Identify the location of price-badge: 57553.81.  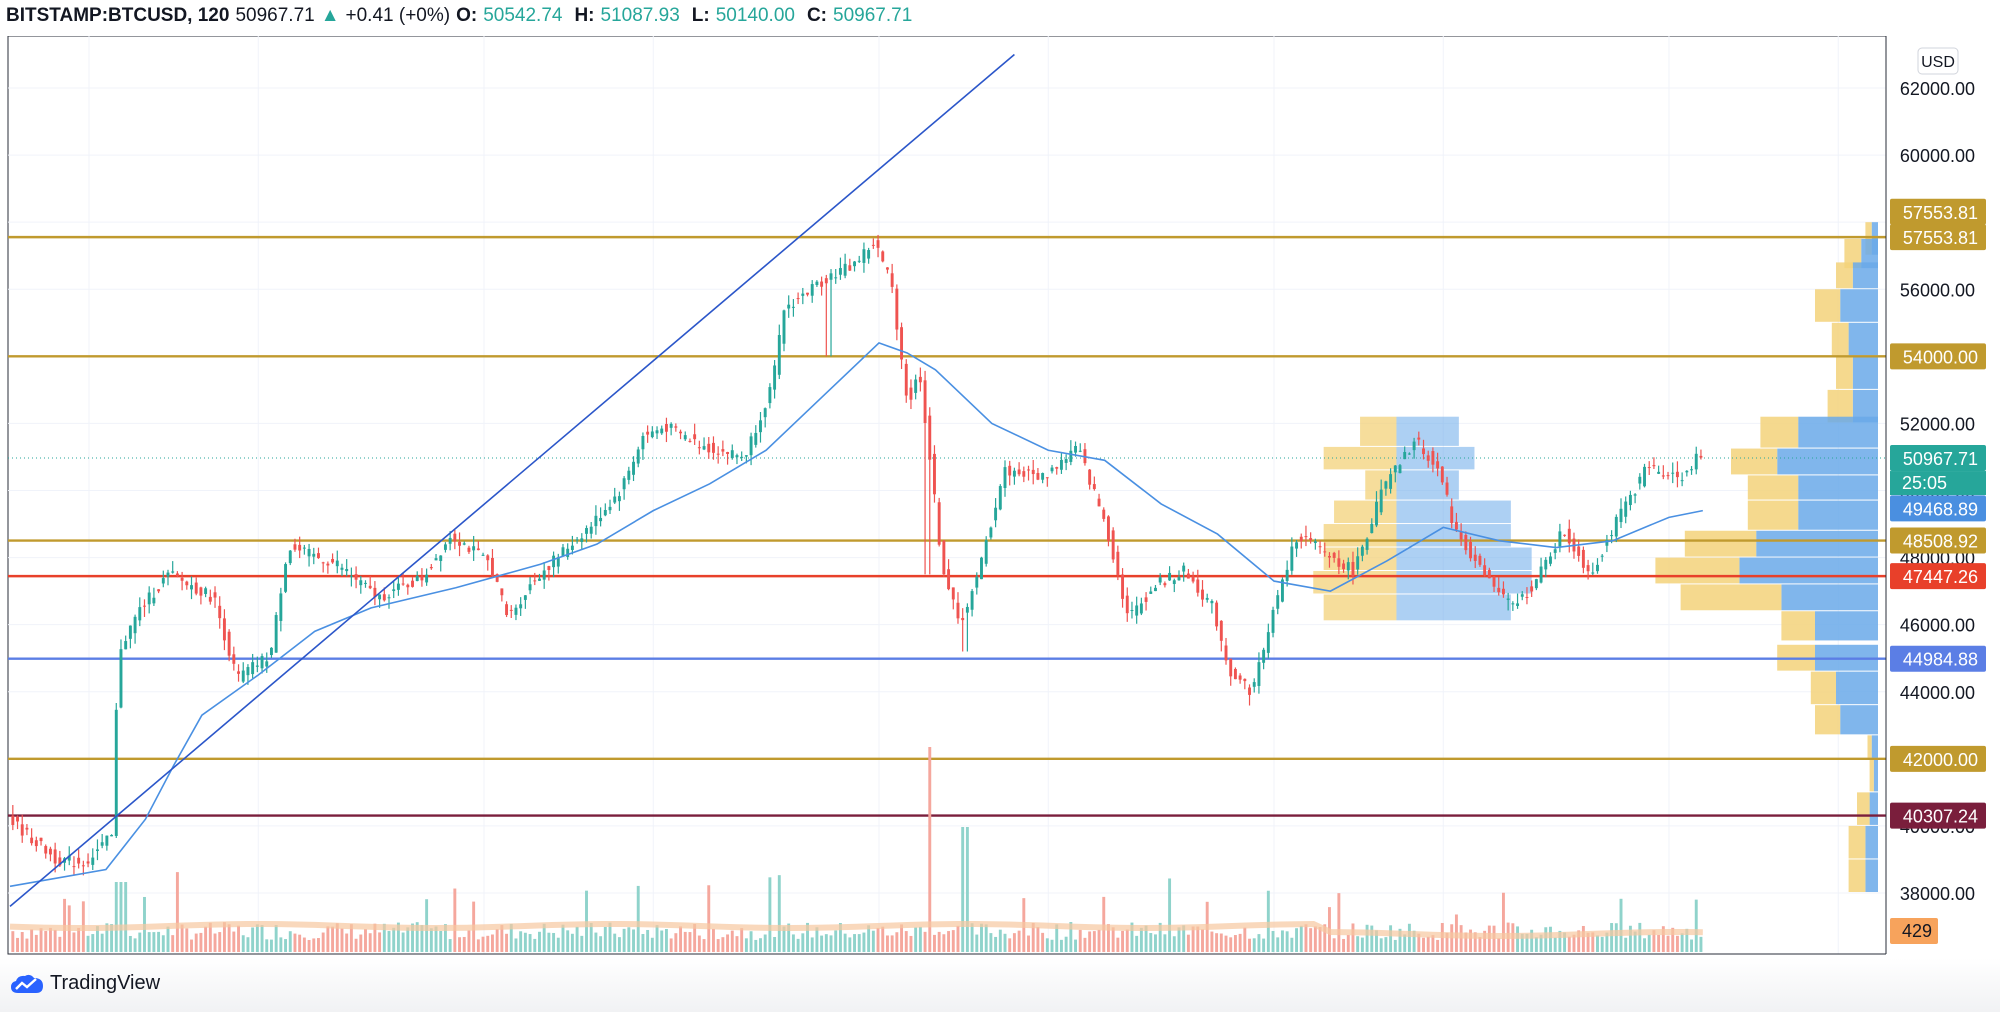
(1940, 213).